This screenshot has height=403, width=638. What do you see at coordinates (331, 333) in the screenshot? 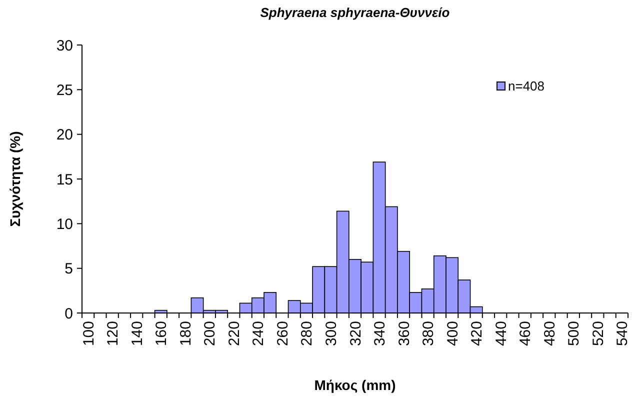
I see `x-tick-label: 300` at bounding box center [331, 333].